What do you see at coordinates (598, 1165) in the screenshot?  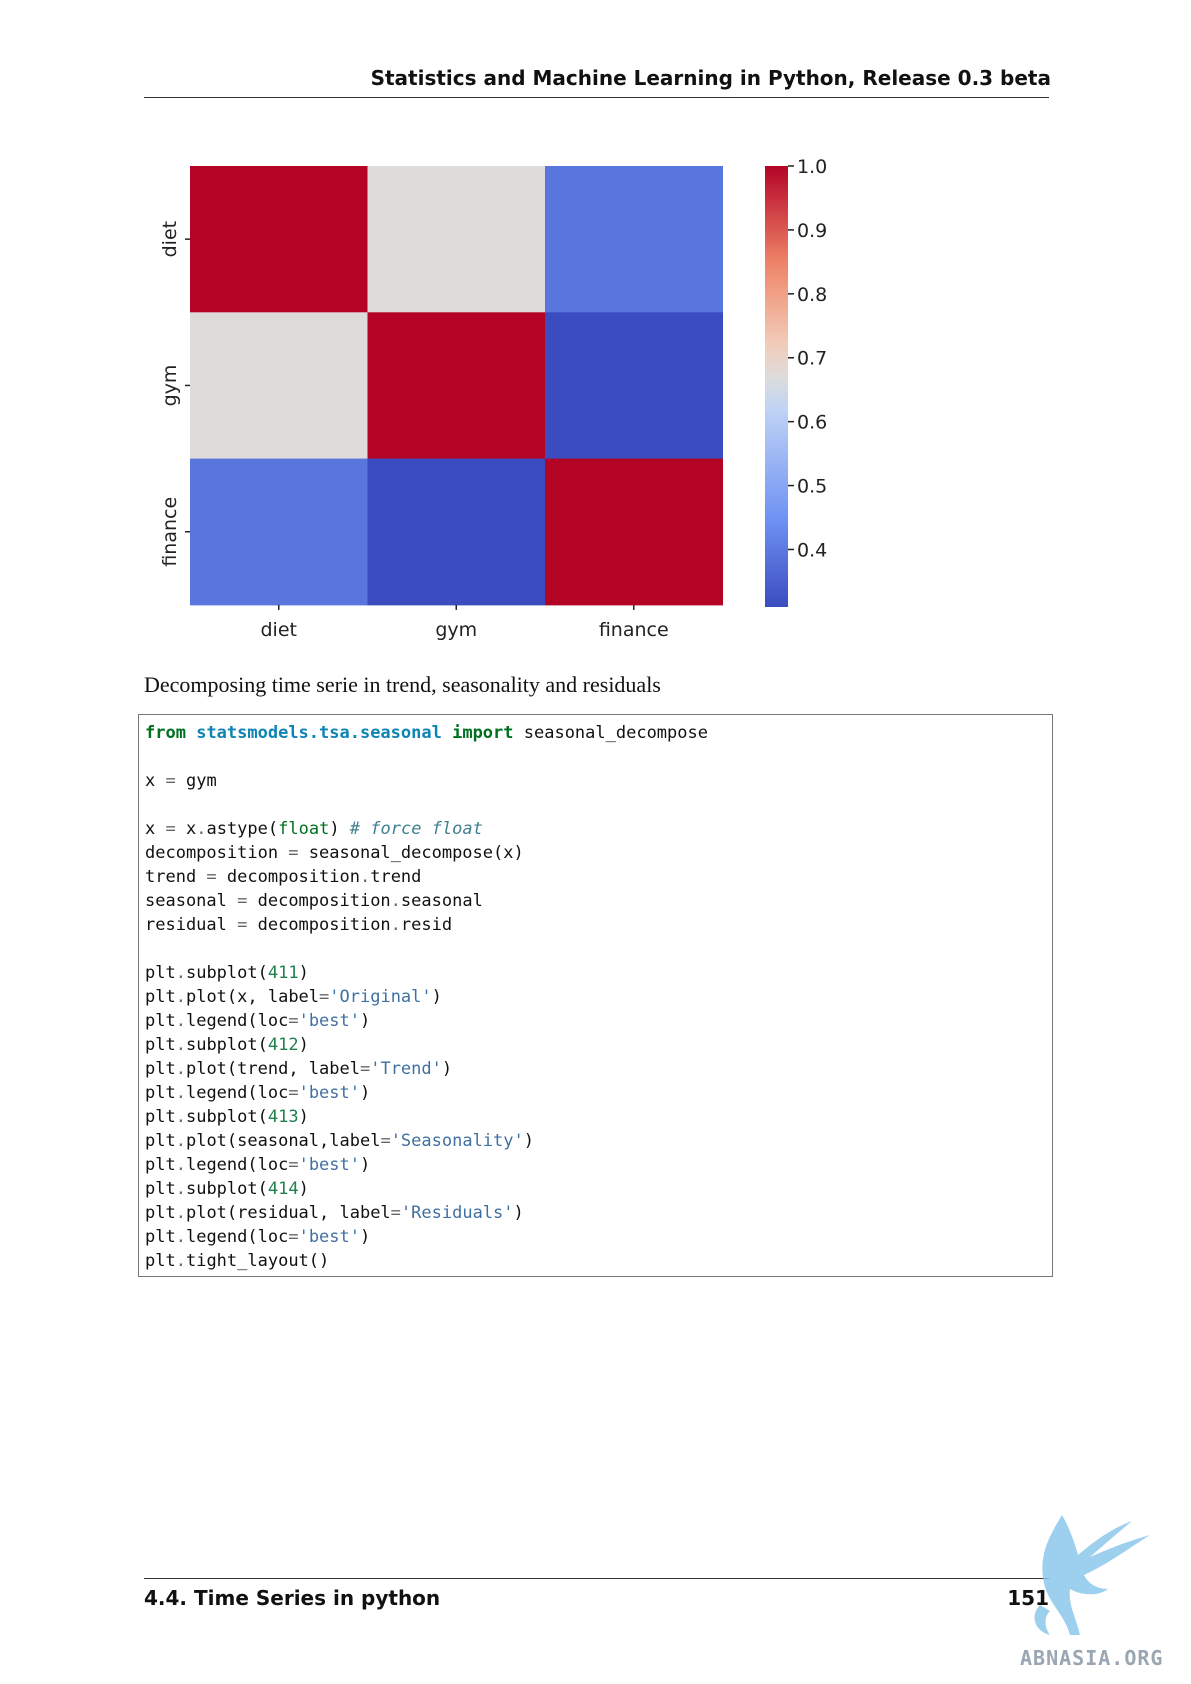 I see `code-line: plt.legend(loc='best')` at bounding box center [598, 1165].